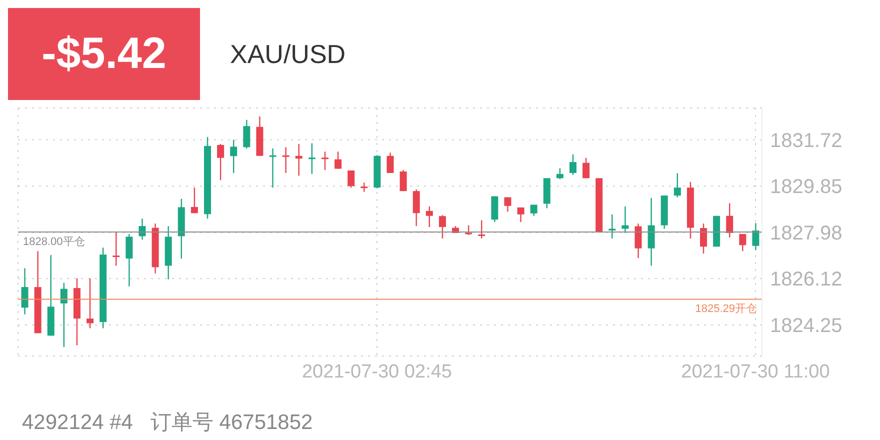 This screenshot has height=440, width=880. I want to click on y-tick-label: 1831.72, so click(806, 141).